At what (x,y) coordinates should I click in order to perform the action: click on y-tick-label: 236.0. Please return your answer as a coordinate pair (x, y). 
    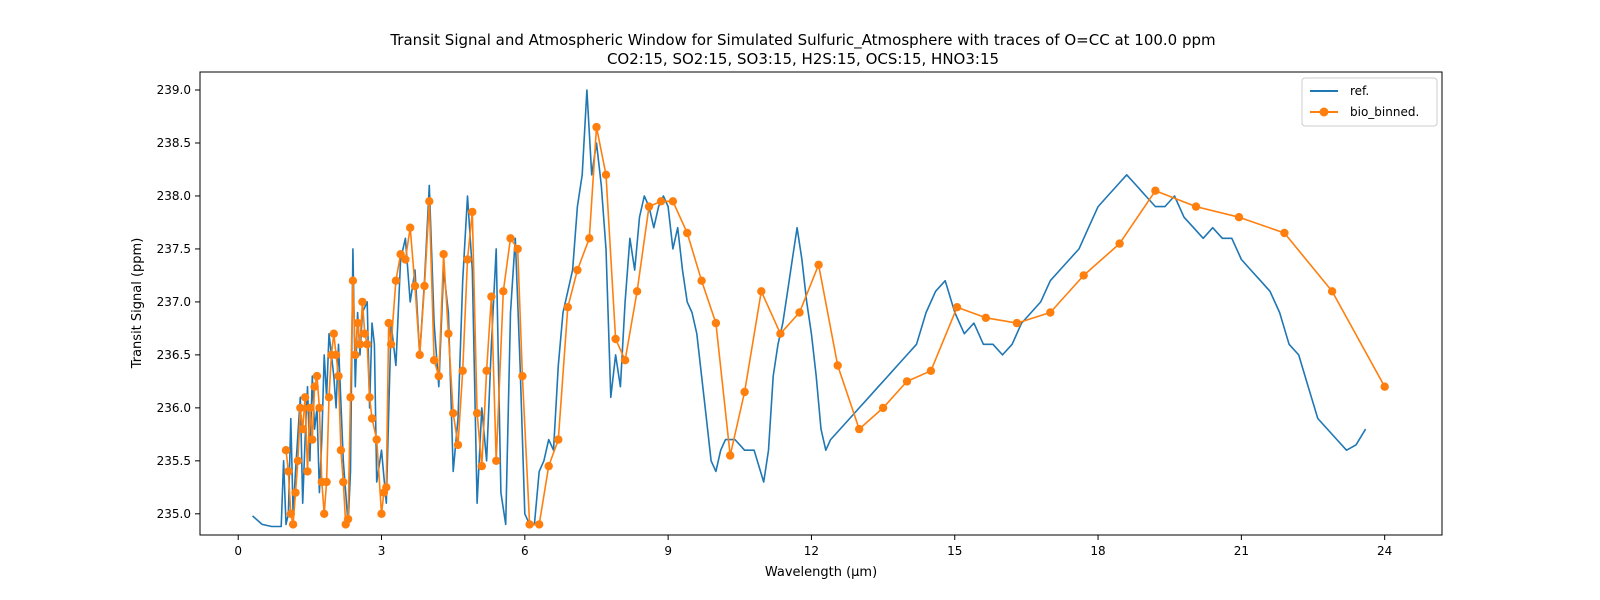
    Looking at the image, I should click on (174, 408).